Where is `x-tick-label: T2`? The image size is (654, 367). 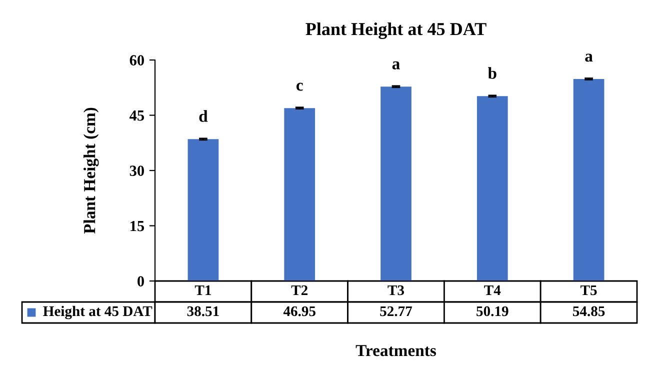 x-tick-label: T2 is located at coordinates (299, 290).